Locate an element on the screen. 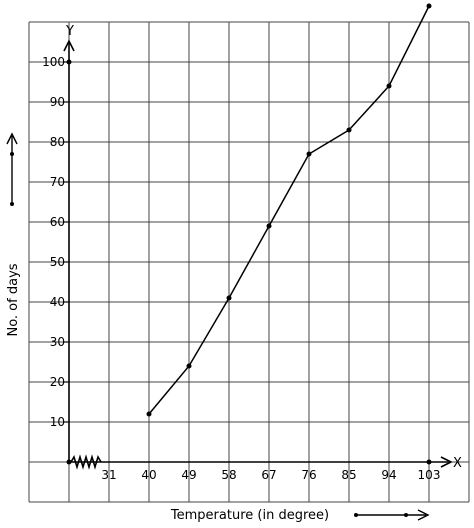 The image size is (474, 528). x-direction-dot-left is located at coordinates (356, 515).